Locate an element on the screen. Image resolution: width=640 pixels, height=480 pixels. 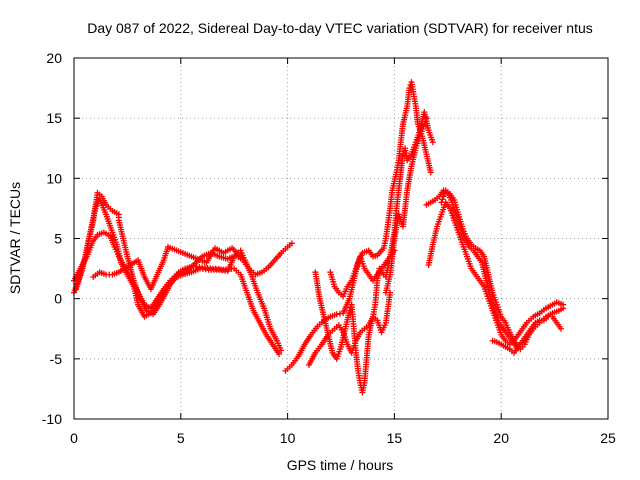
x-tick-label: 15 is located at coordinates (395, 438).